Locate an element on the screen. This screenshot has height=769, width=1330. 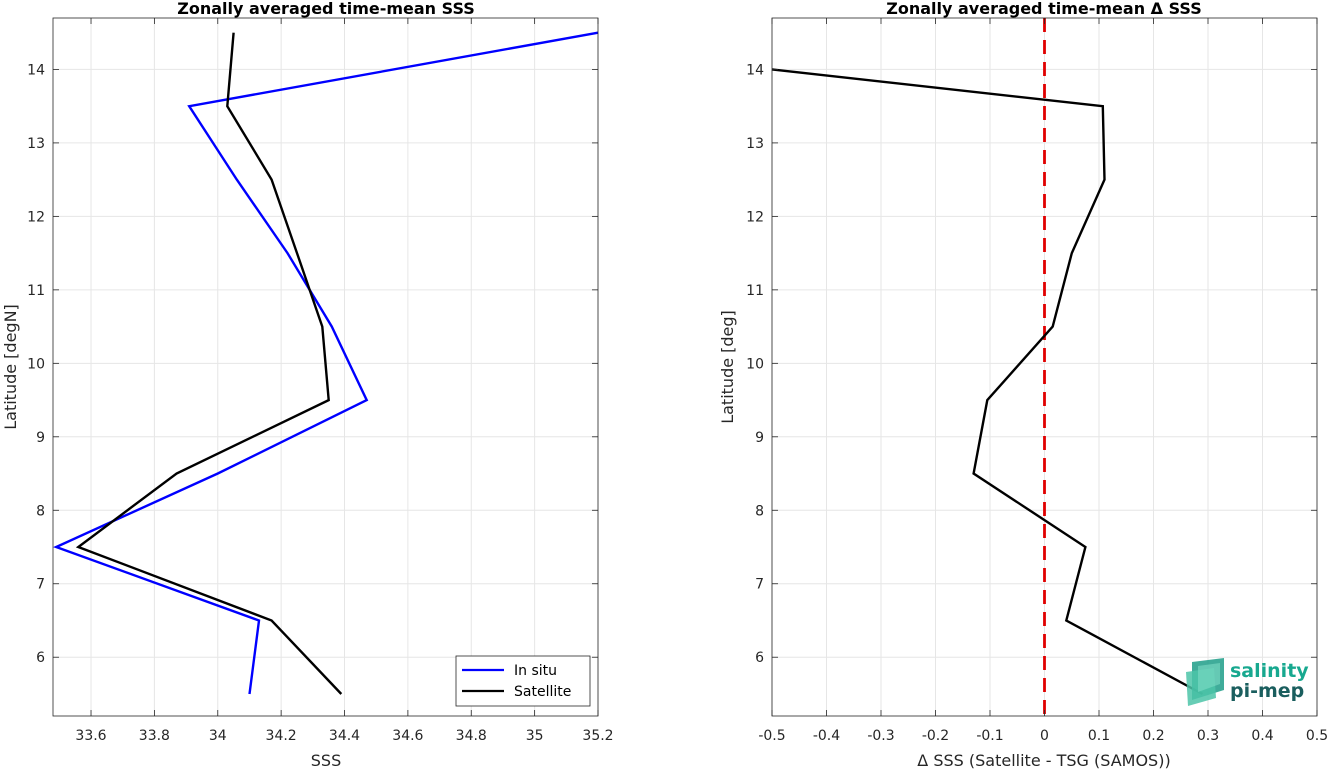
left-chart-title: Zonally averaged time-mean SSS is located at coordinates (326, 9).